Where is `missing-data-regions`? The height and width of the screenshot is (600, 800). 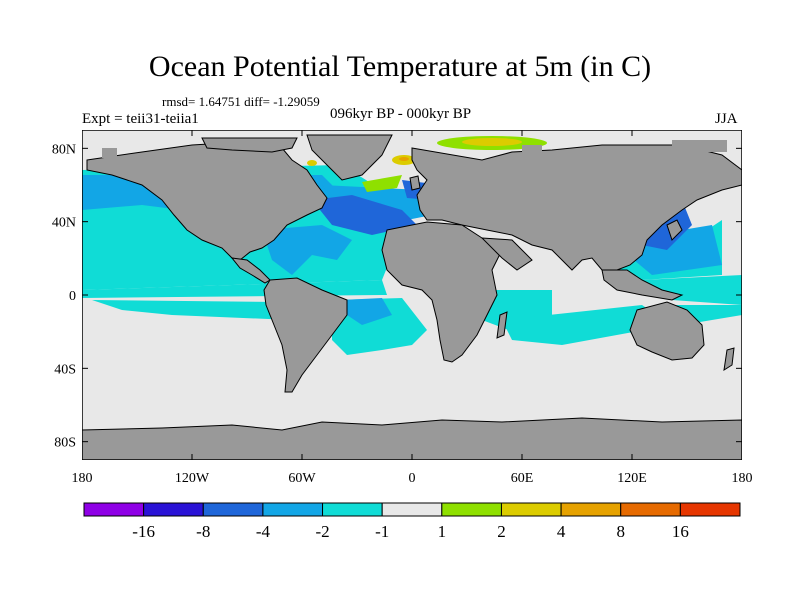
missing-data-regions is located at coordinates (414, 149).